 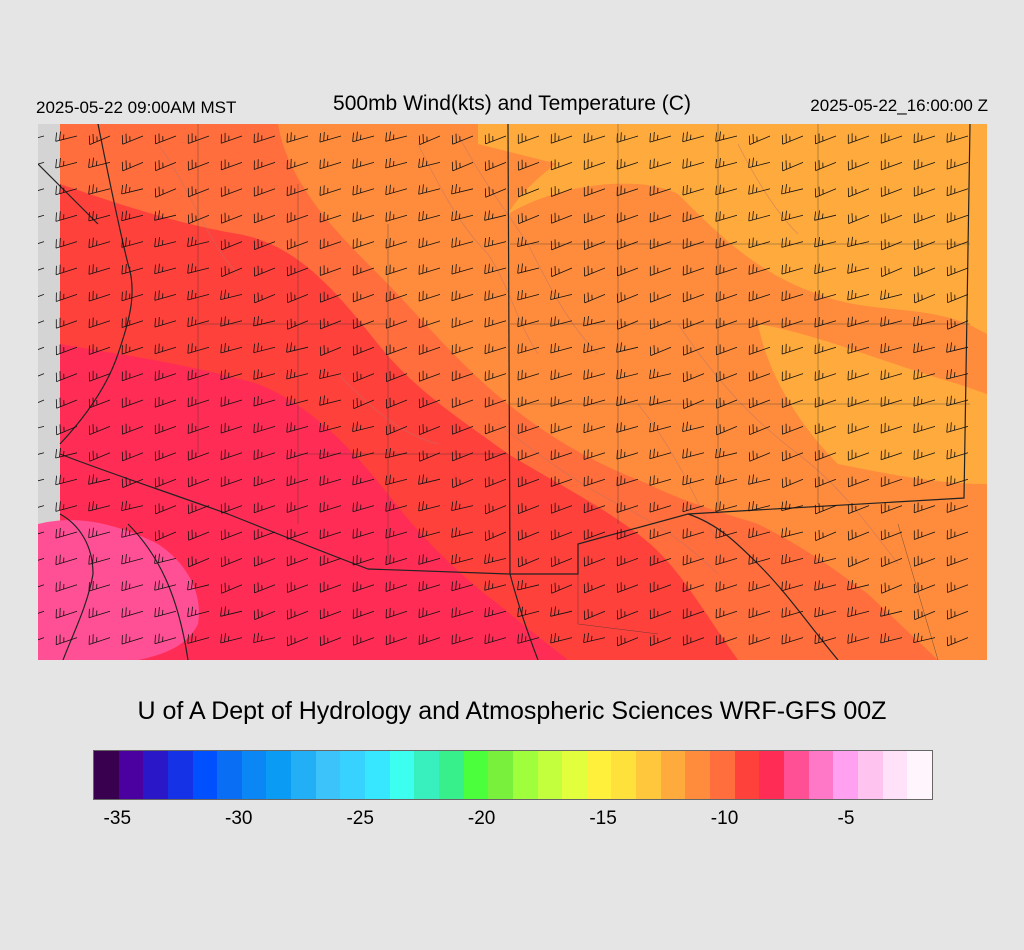 What do you see at coordinates (96, 284) in the screenshot?
I see `border-nv-ut` at bounding box center [96, 284].